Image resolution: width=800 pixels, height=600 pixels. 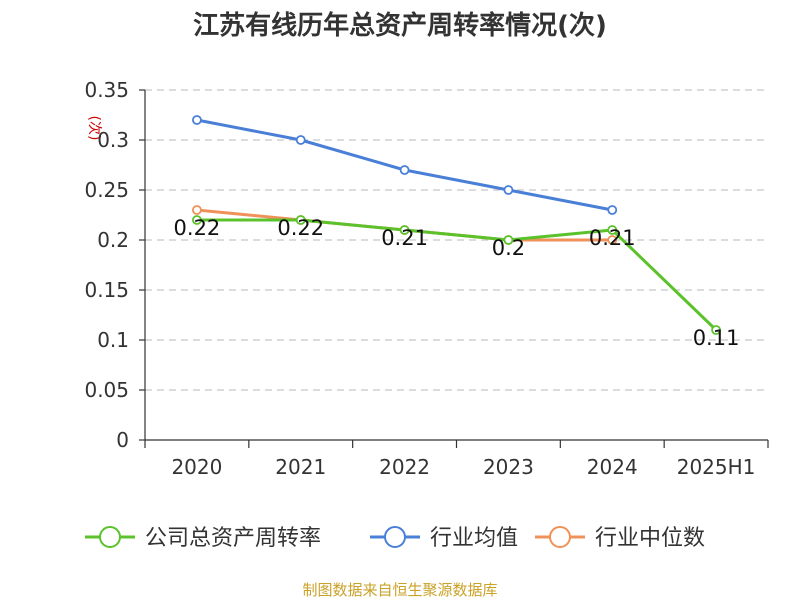 I want to click on legend-item-1: 行业均值, so click(x=444, y=538).